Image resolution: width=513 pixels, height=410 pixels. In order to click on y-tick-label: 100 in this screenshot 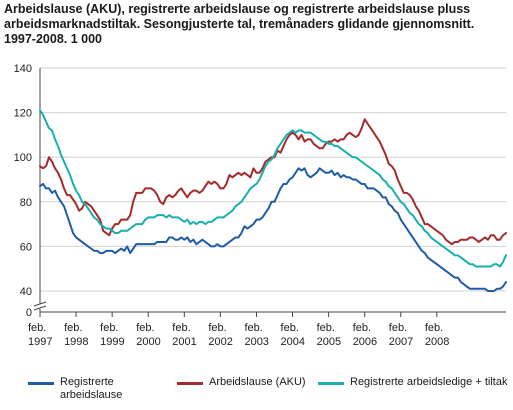, I will do `click(23, 158)`.